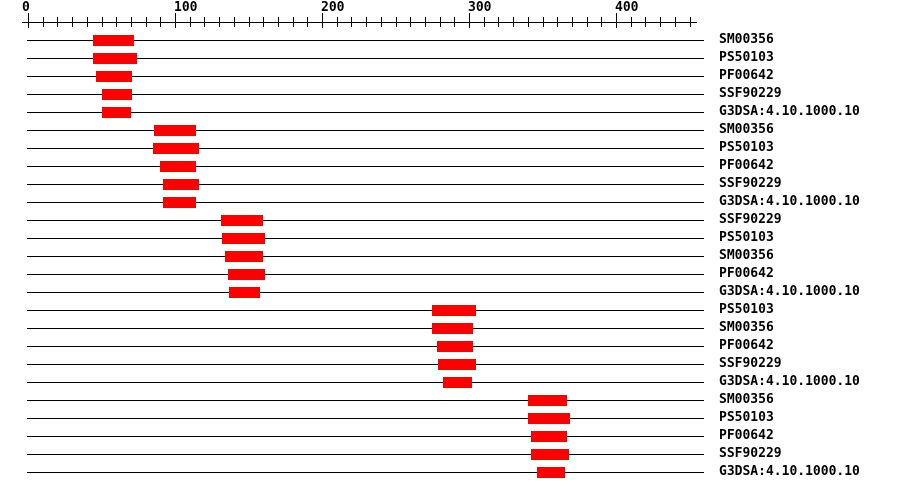 This screenshot has height=490, width=900. I want to click on axis-tick-label: 200, so click(333, 7).